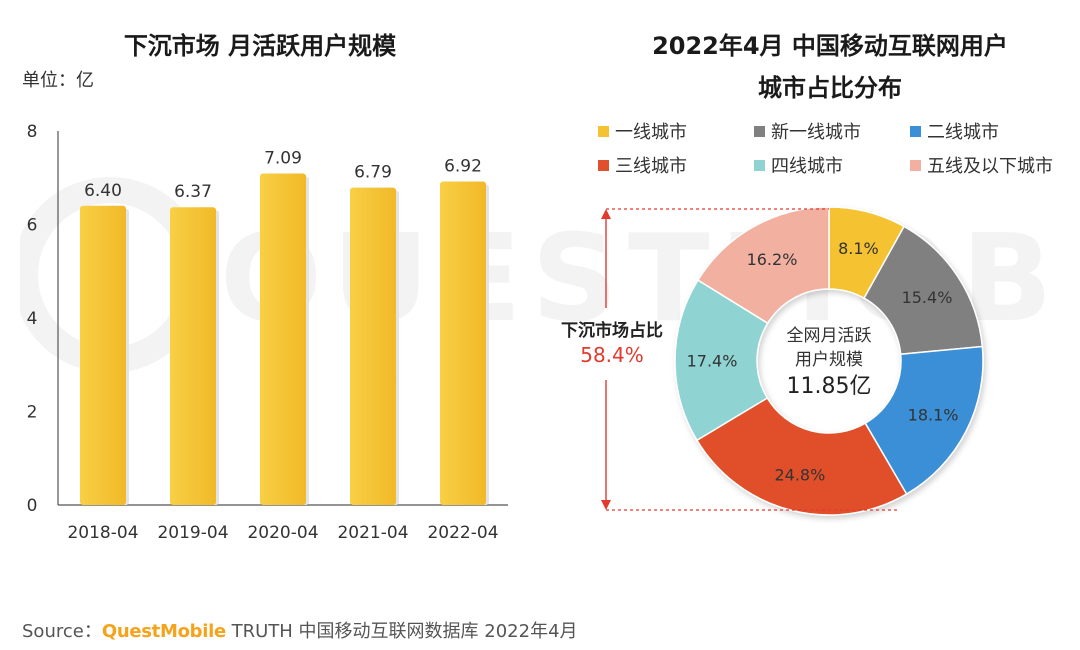  I want to click on slice-value-label: 16.2%, so click(772, 259).